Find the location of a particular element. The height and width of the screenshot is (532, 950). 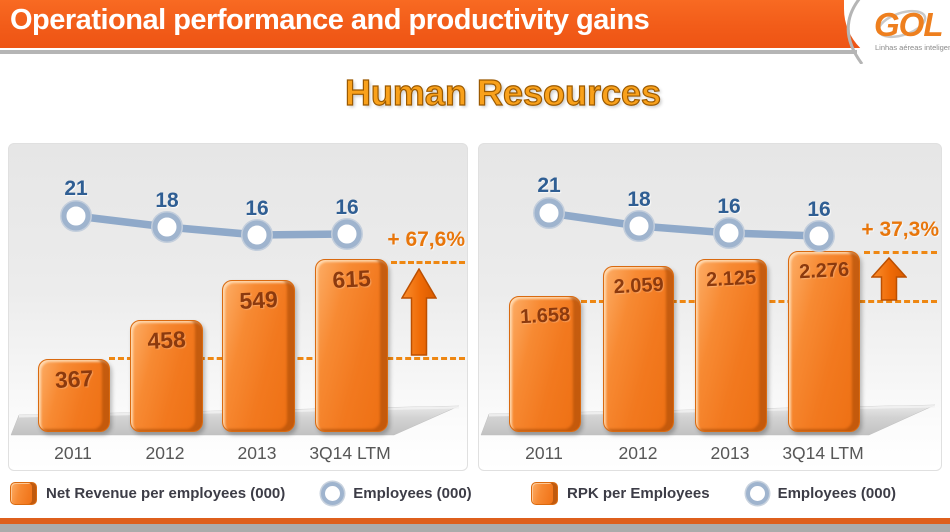

gol-logo: GOL Linhas aéreas inteligentes is located at coordinates (897, 32).